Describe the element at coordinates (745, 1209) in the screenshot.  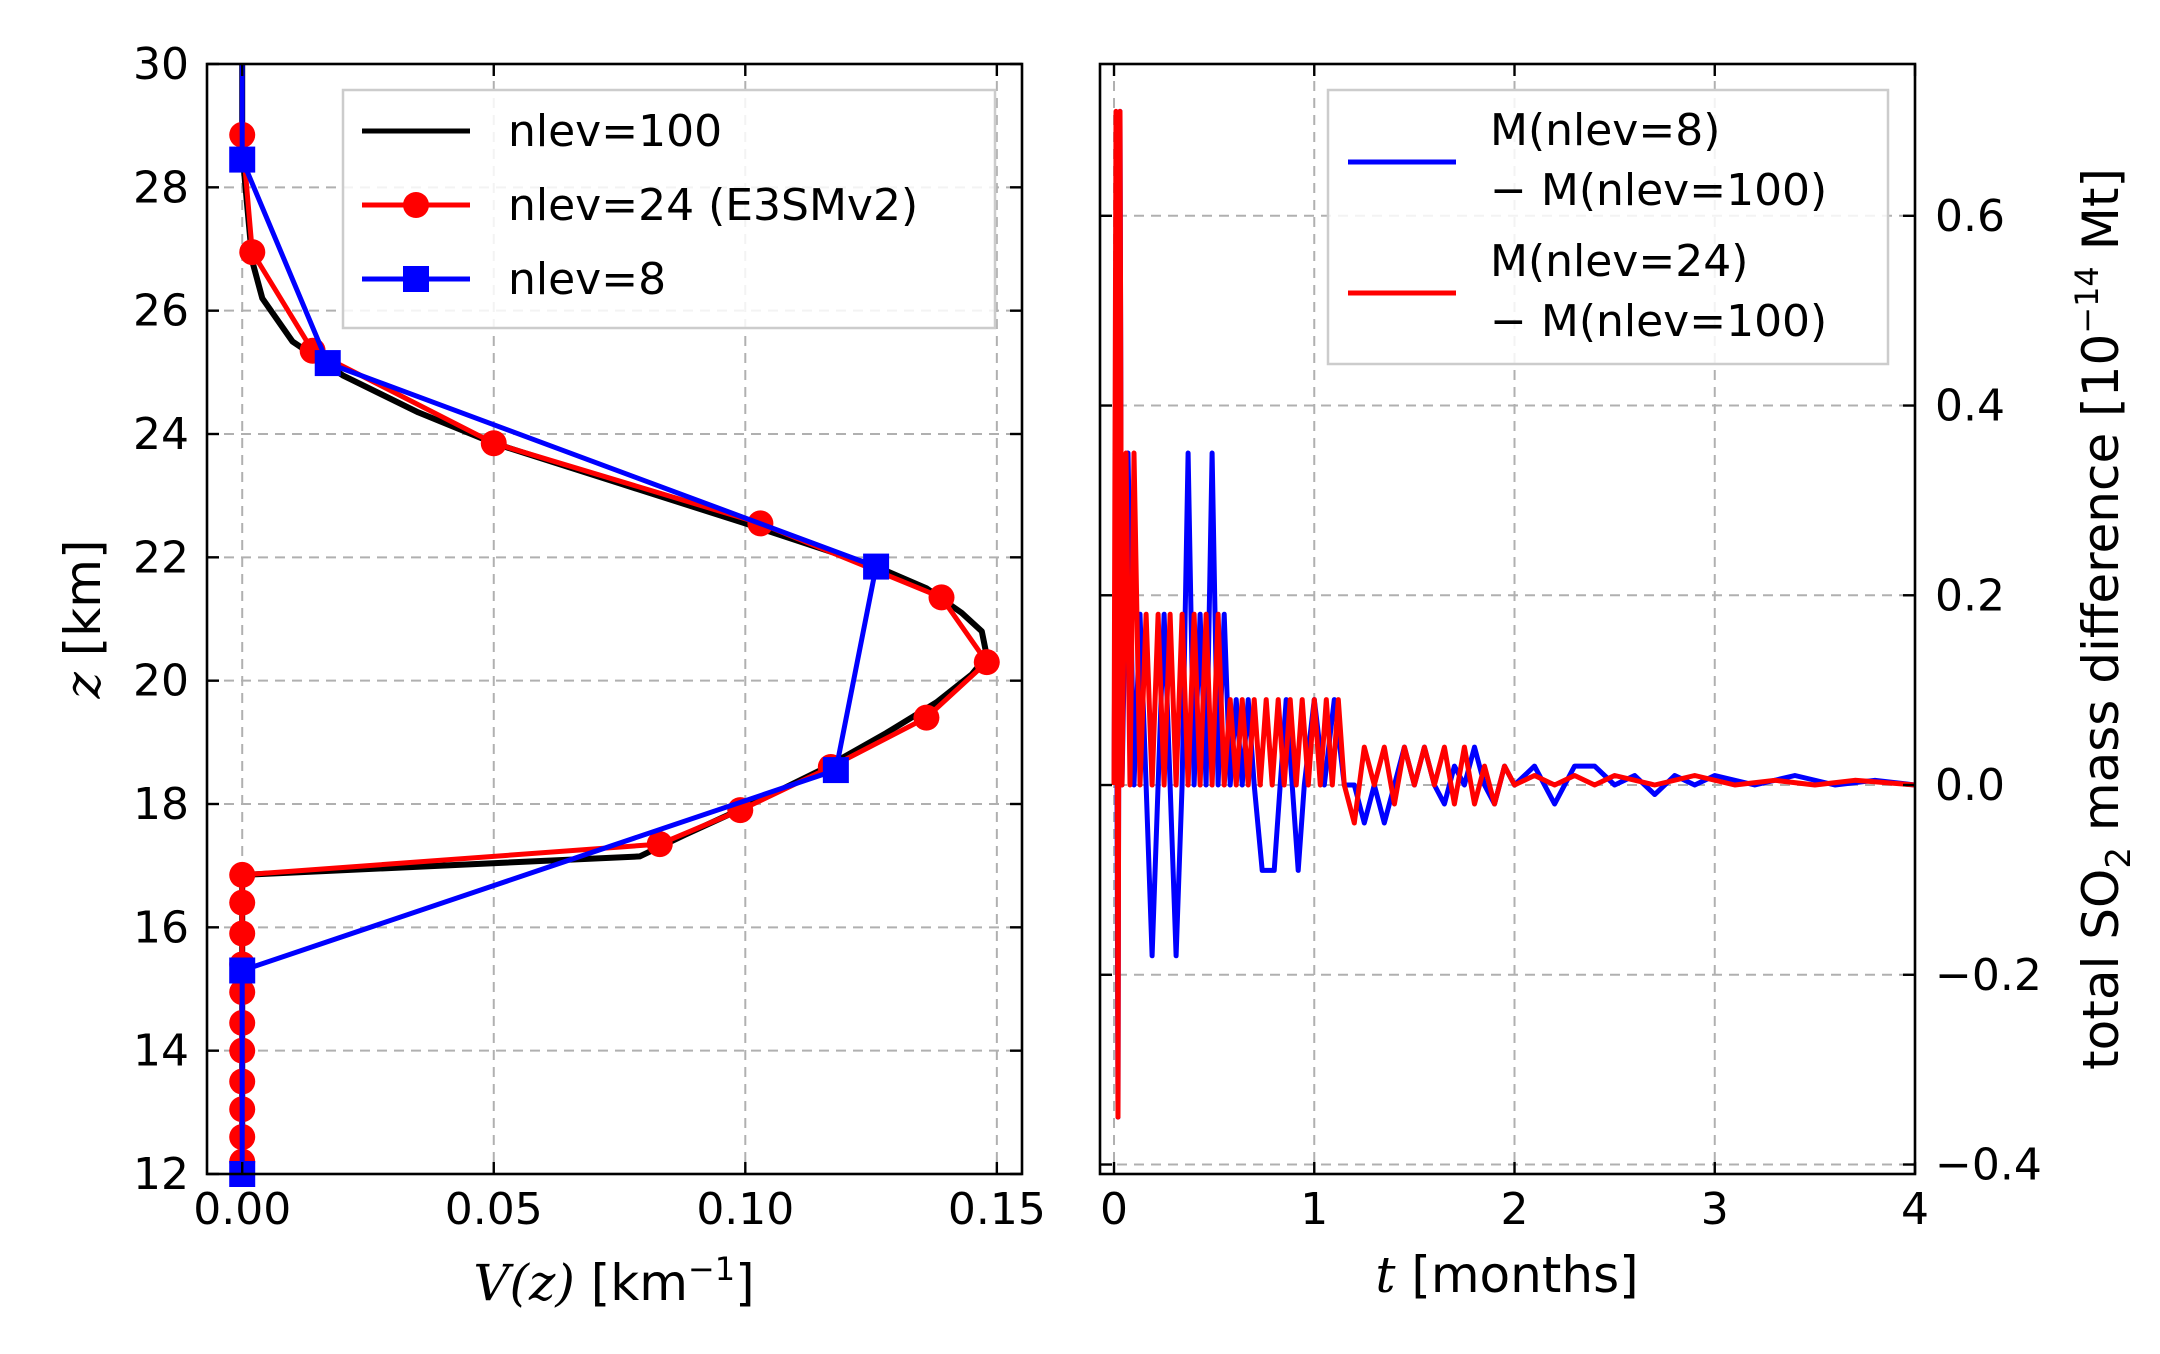
I see `x-tick-label: 0.10` at that location.